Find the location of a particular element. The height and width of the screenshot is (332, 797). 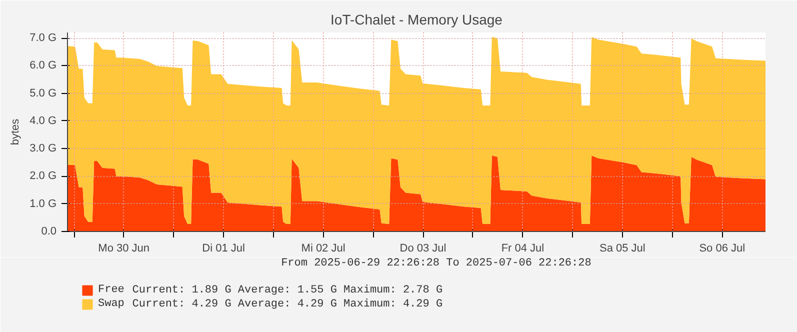

y-tick-label: 0.0 is located at coordinates (49, 232).